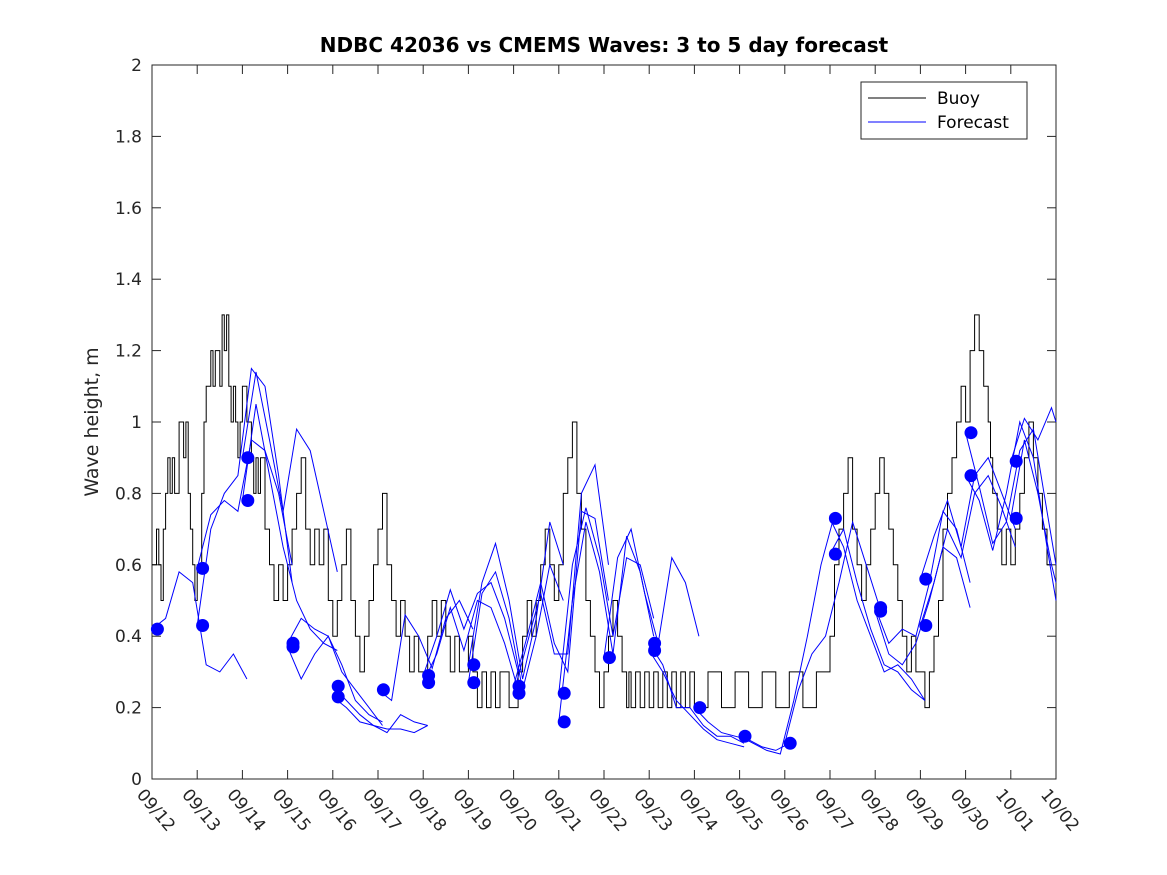 The image size is (1167, 875). What do you see at coordinates (128, 280) in the screenshot?
I see `y-tick-label: 1.4` at bounding box center [128, 280].